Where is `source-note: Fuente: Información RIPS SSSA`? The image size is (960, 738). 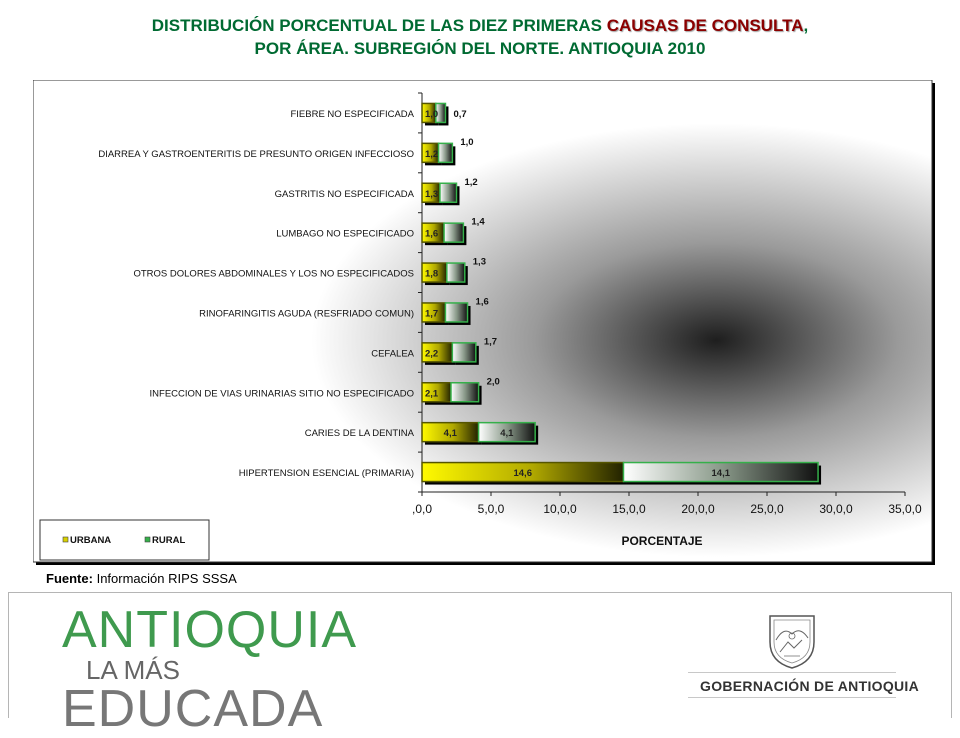
source-note: Fuente: Información RIPS SSSA is located at coordinates (141, 578).